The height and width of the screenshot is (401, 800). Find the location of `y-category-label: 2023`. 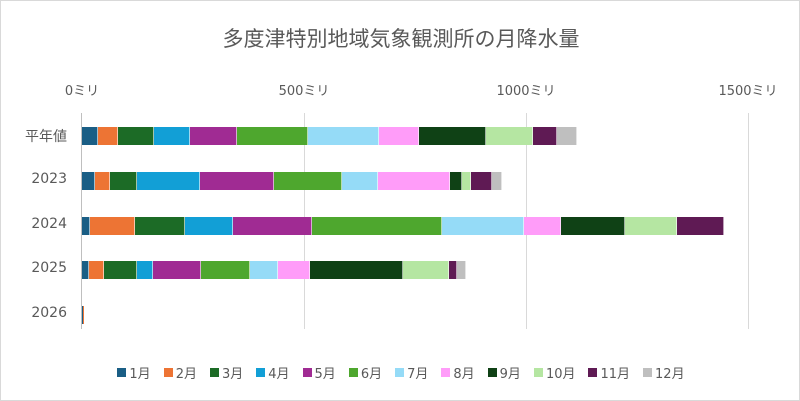

y-category-label: 2023 is located at coordinates (49, 178).